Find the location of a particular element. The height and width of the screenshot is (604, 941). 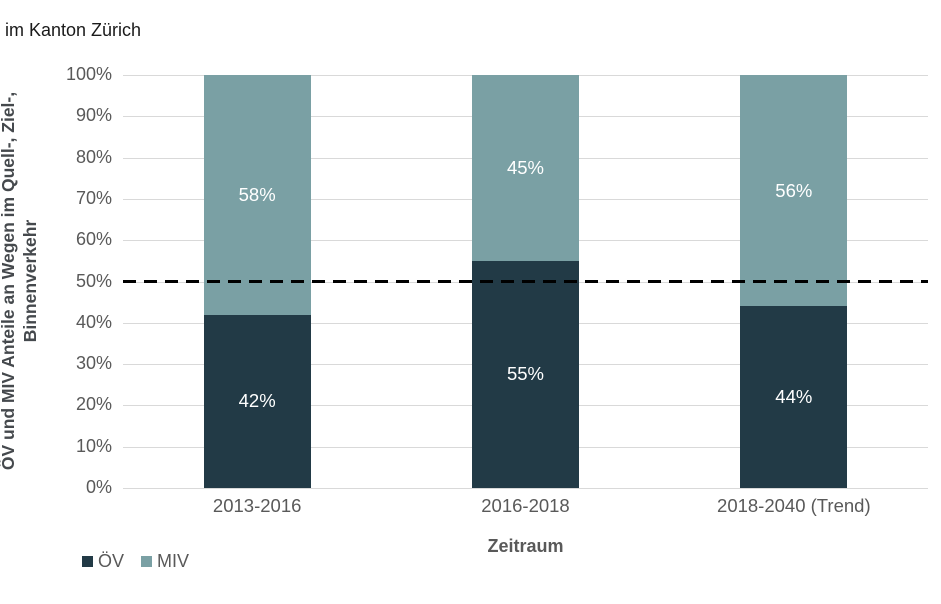

bar-segment-MIV: 56% is located at coordinates (794, 191).